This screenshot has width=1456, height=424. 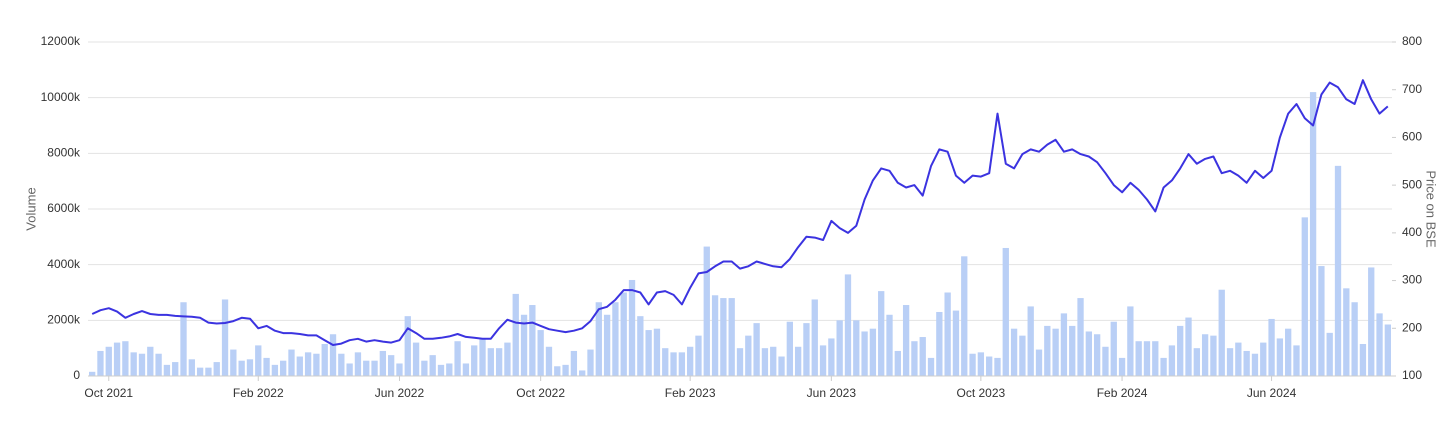 I want to click on y2-tick-label: 300, so click(x=1412, y=280).